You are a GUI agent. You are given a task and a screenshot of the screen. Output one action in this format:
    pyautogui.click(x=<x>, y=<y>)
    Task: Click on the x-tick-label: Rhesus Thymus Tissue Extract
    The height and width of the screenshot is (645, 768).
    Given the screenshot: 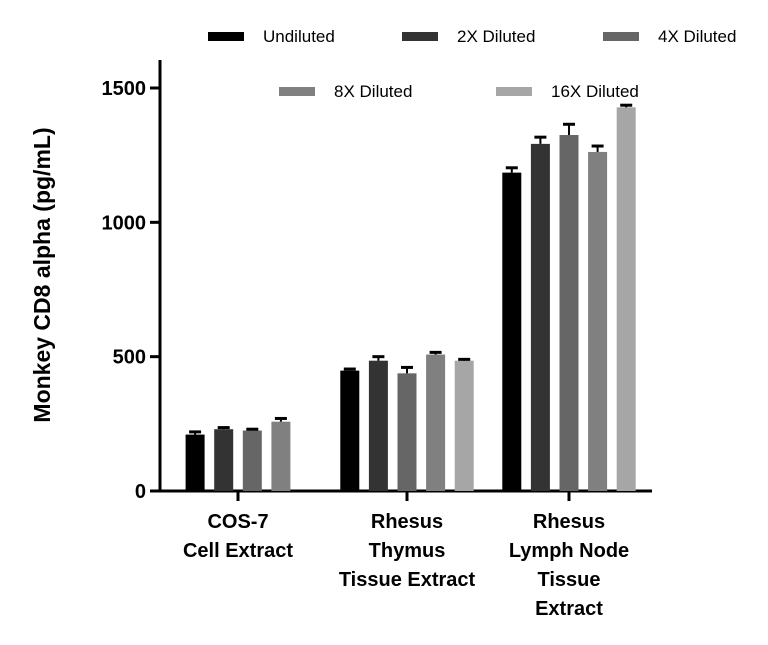 What is the action you would take?
    pyautogui.click(x=407, y=551)
    